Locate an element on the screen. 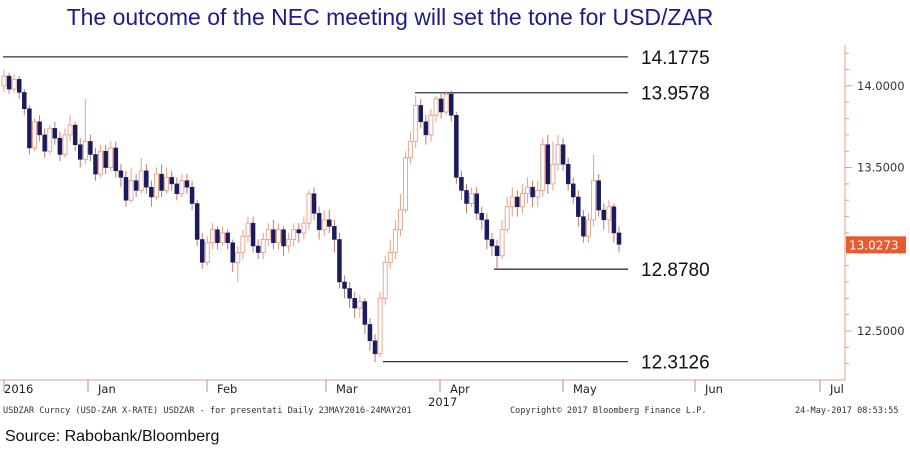 This screenshot has height=458, width=910. y-tick-label: 13.5000 is located at coordinates (881, 168).